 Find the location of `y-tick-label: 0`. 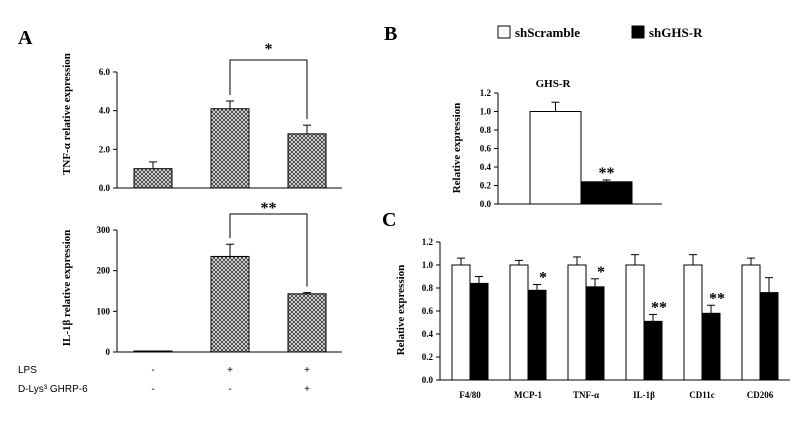

y-tick-label: 0 is located at coordinates (108, 352).